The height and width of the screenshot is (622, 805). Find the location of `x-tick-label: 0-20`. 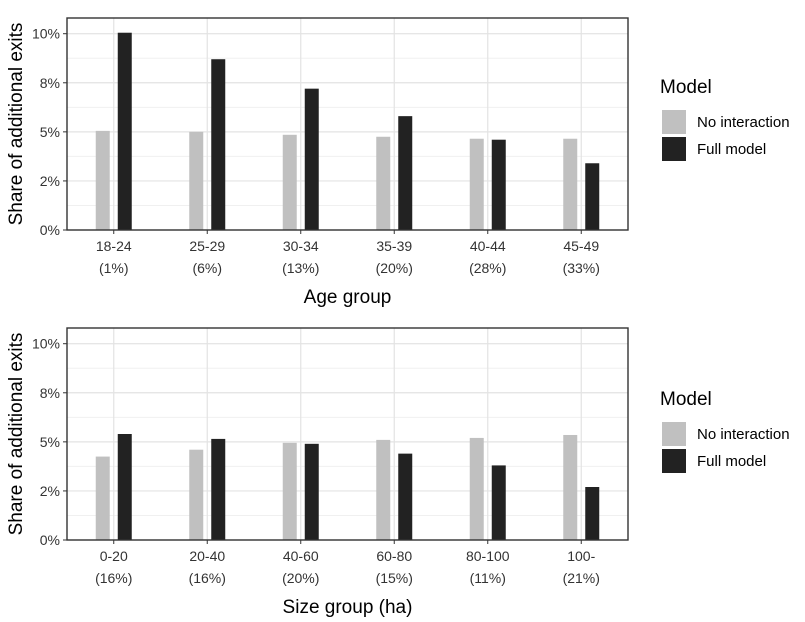

x-tick-label: 0-20 is located at coordinates (114, 556).